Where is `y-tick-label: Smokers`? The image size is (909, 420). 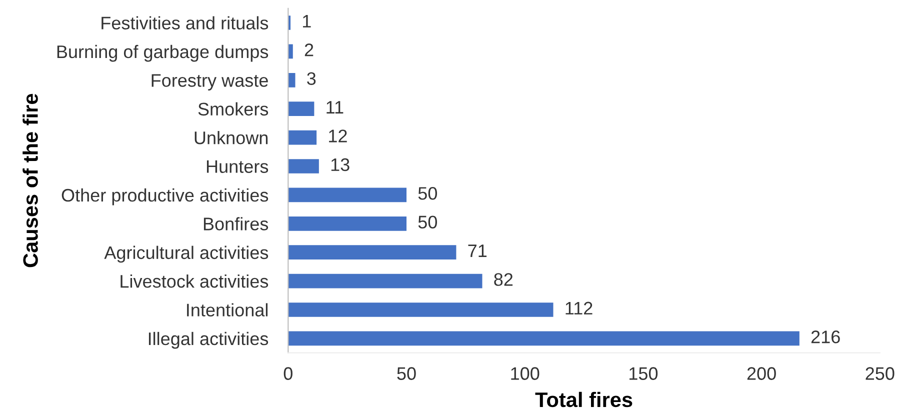 y-tick-label: Smokers is located at coordinates (233, 109).